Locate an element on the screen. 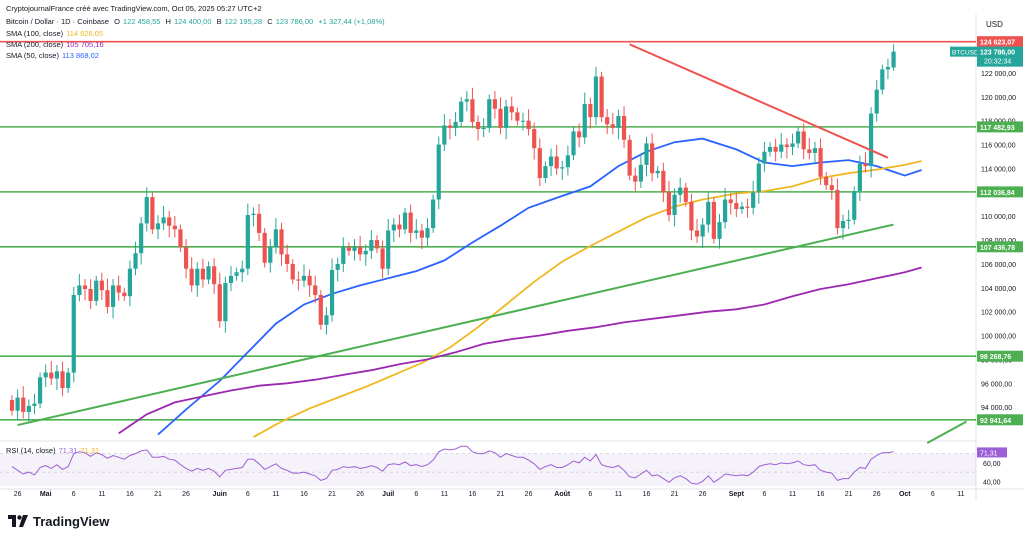  sma50-legend: SMA (50, close) 113 868,02 is located at coordinates (54, 55).